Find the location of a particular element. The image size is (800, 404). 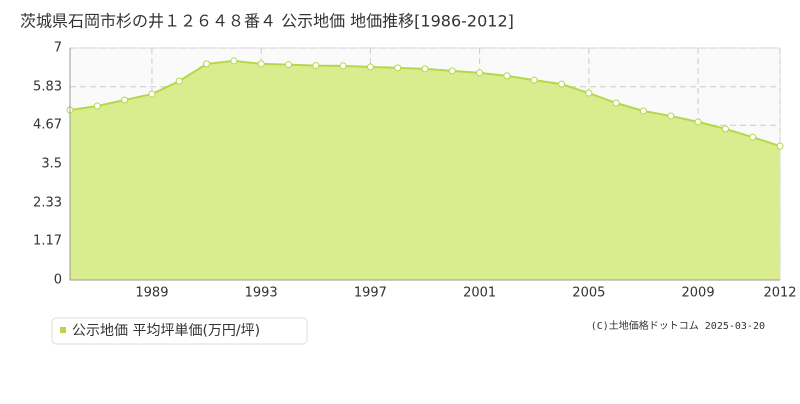

legend-label: 公示地価 平均坪単価(万円/坪) is located at coordinates (166, 331).